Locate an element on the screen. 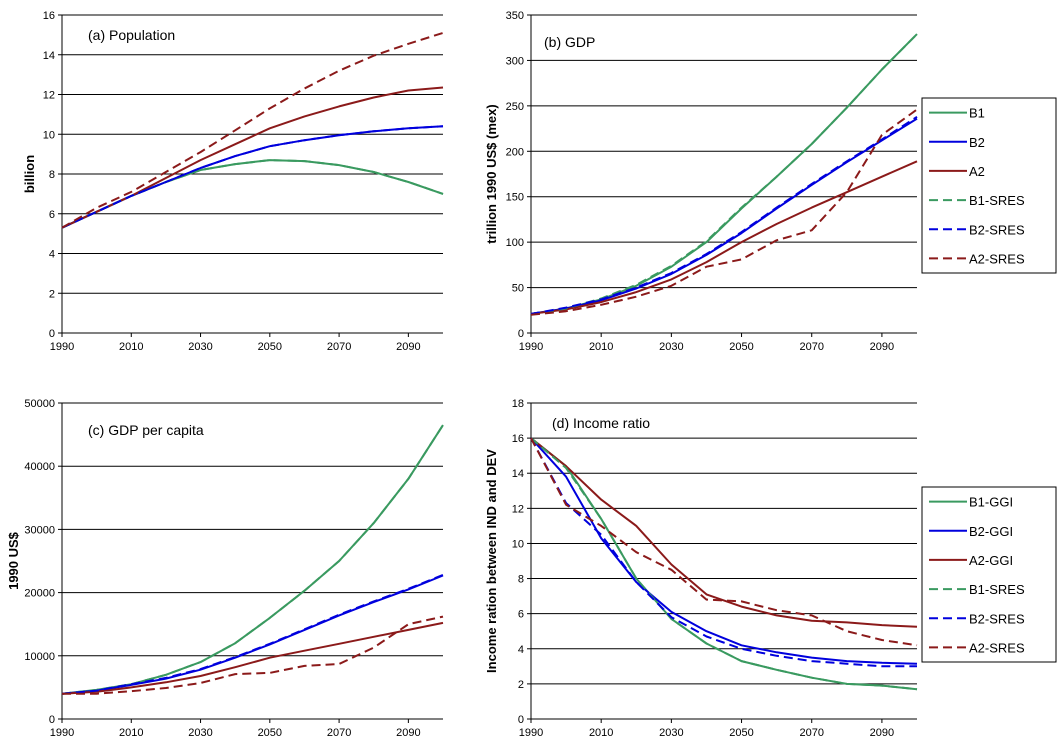 This screenshot has width=1060, height=752. legend-label-b-4: B2-SRES is located at coordinates (997, 229).